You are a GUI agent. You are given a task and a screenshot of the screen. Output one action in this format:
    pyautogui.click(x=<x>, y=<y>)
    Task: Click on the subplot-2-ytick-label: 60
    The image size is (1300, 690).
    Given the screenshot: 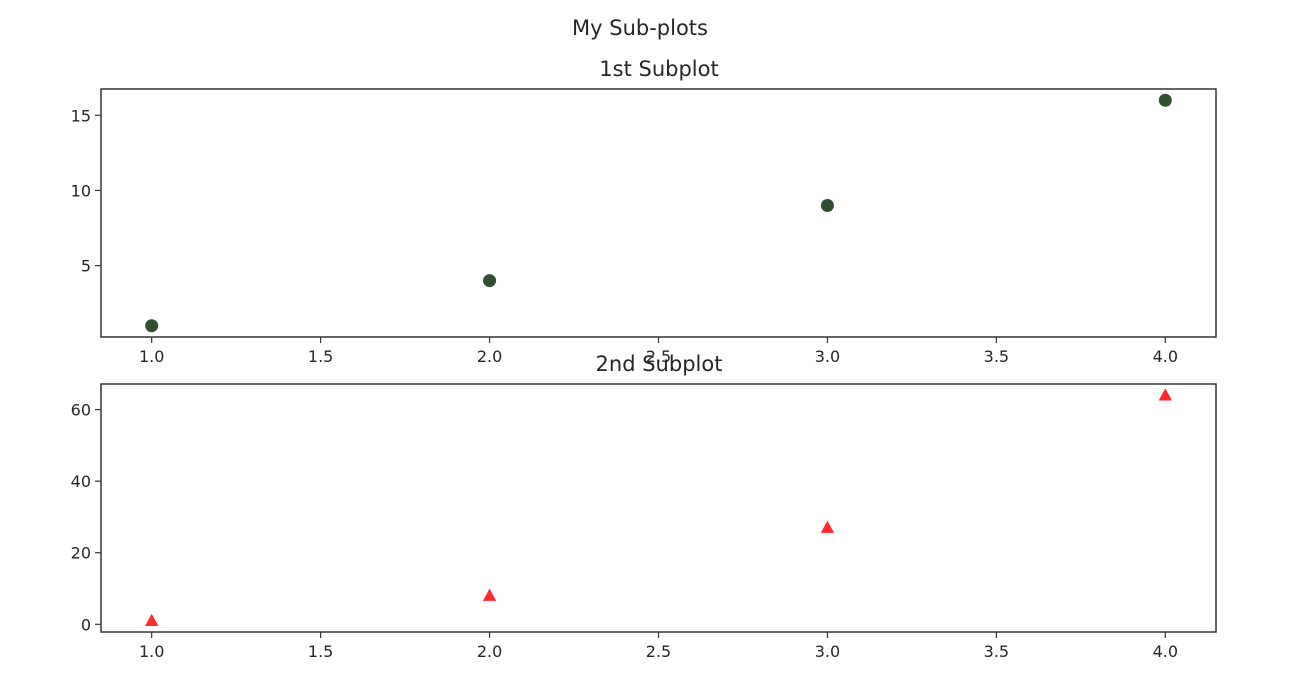 What is the action you would take?
    pyautogui.click(x=81, y=410)
    